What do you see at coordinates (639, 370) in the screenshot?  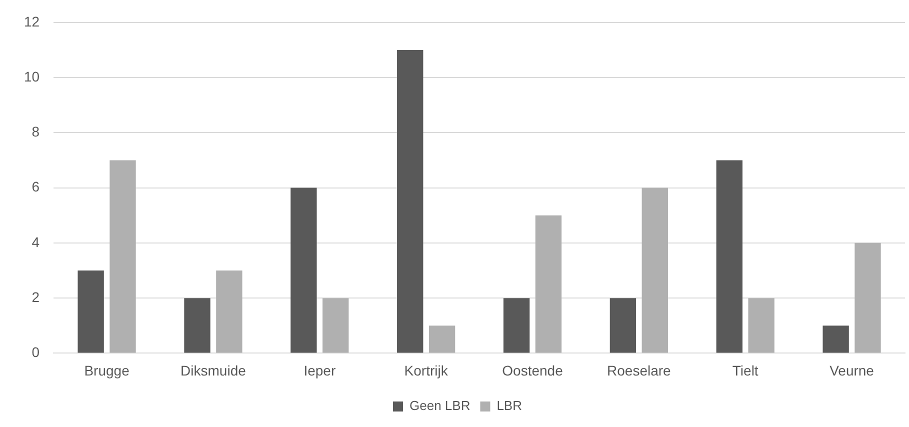 I see `x-tick-label: Roeselare` at bounding box center [639, 370].